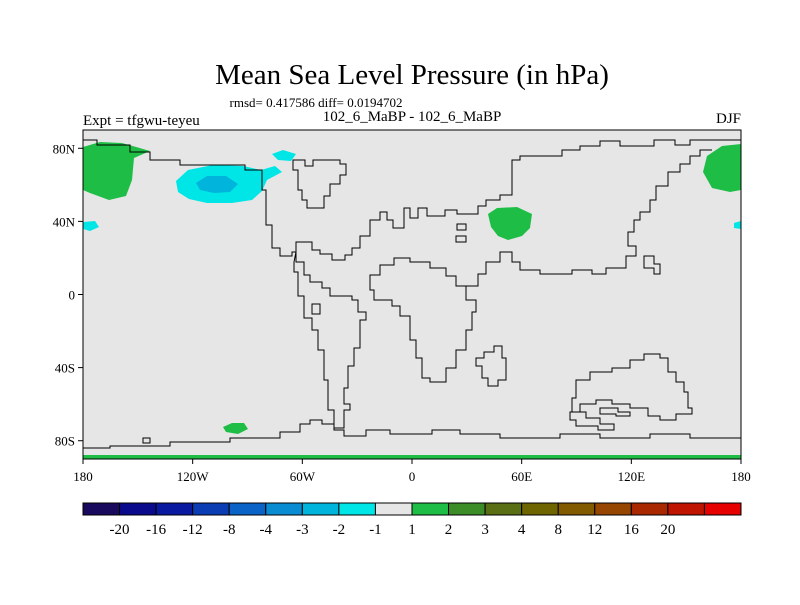 Image resolution: width=800 pixels, height=605 pixels. I want to click on colorbar-label: 2, so click(449, 530).